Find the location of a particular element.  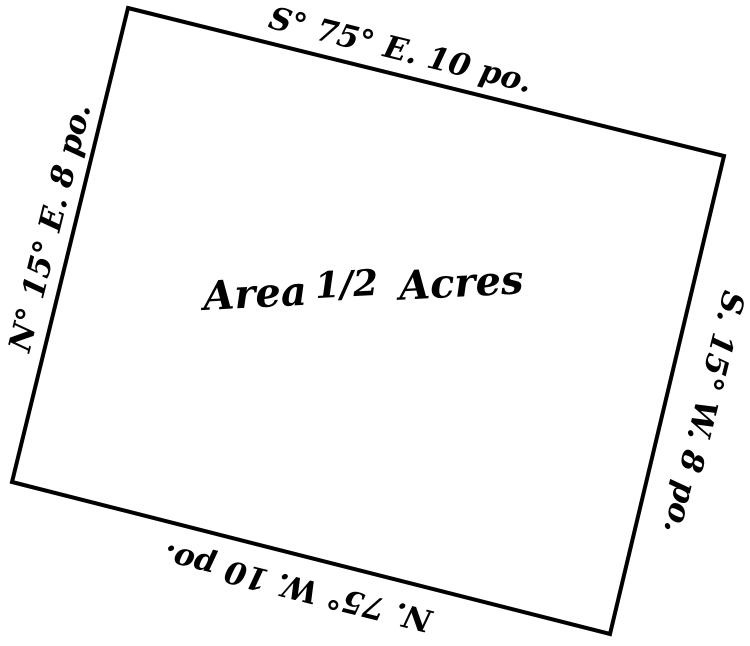

area-unit: Acres is located at coordinates (459, 283).